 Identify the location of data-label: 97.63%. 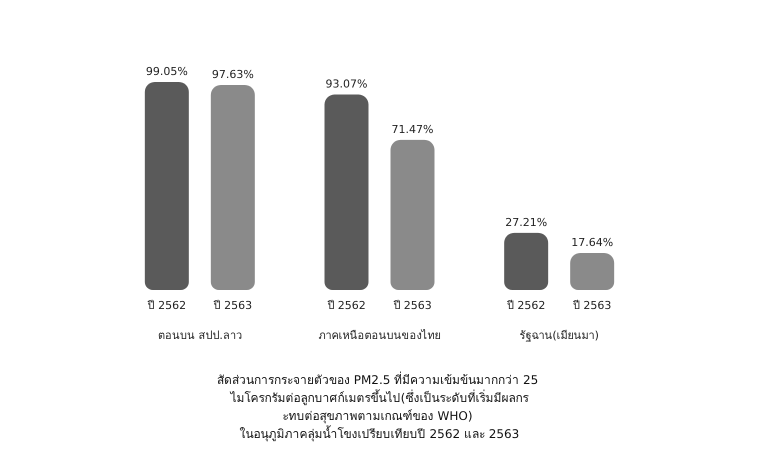
(233, 74).